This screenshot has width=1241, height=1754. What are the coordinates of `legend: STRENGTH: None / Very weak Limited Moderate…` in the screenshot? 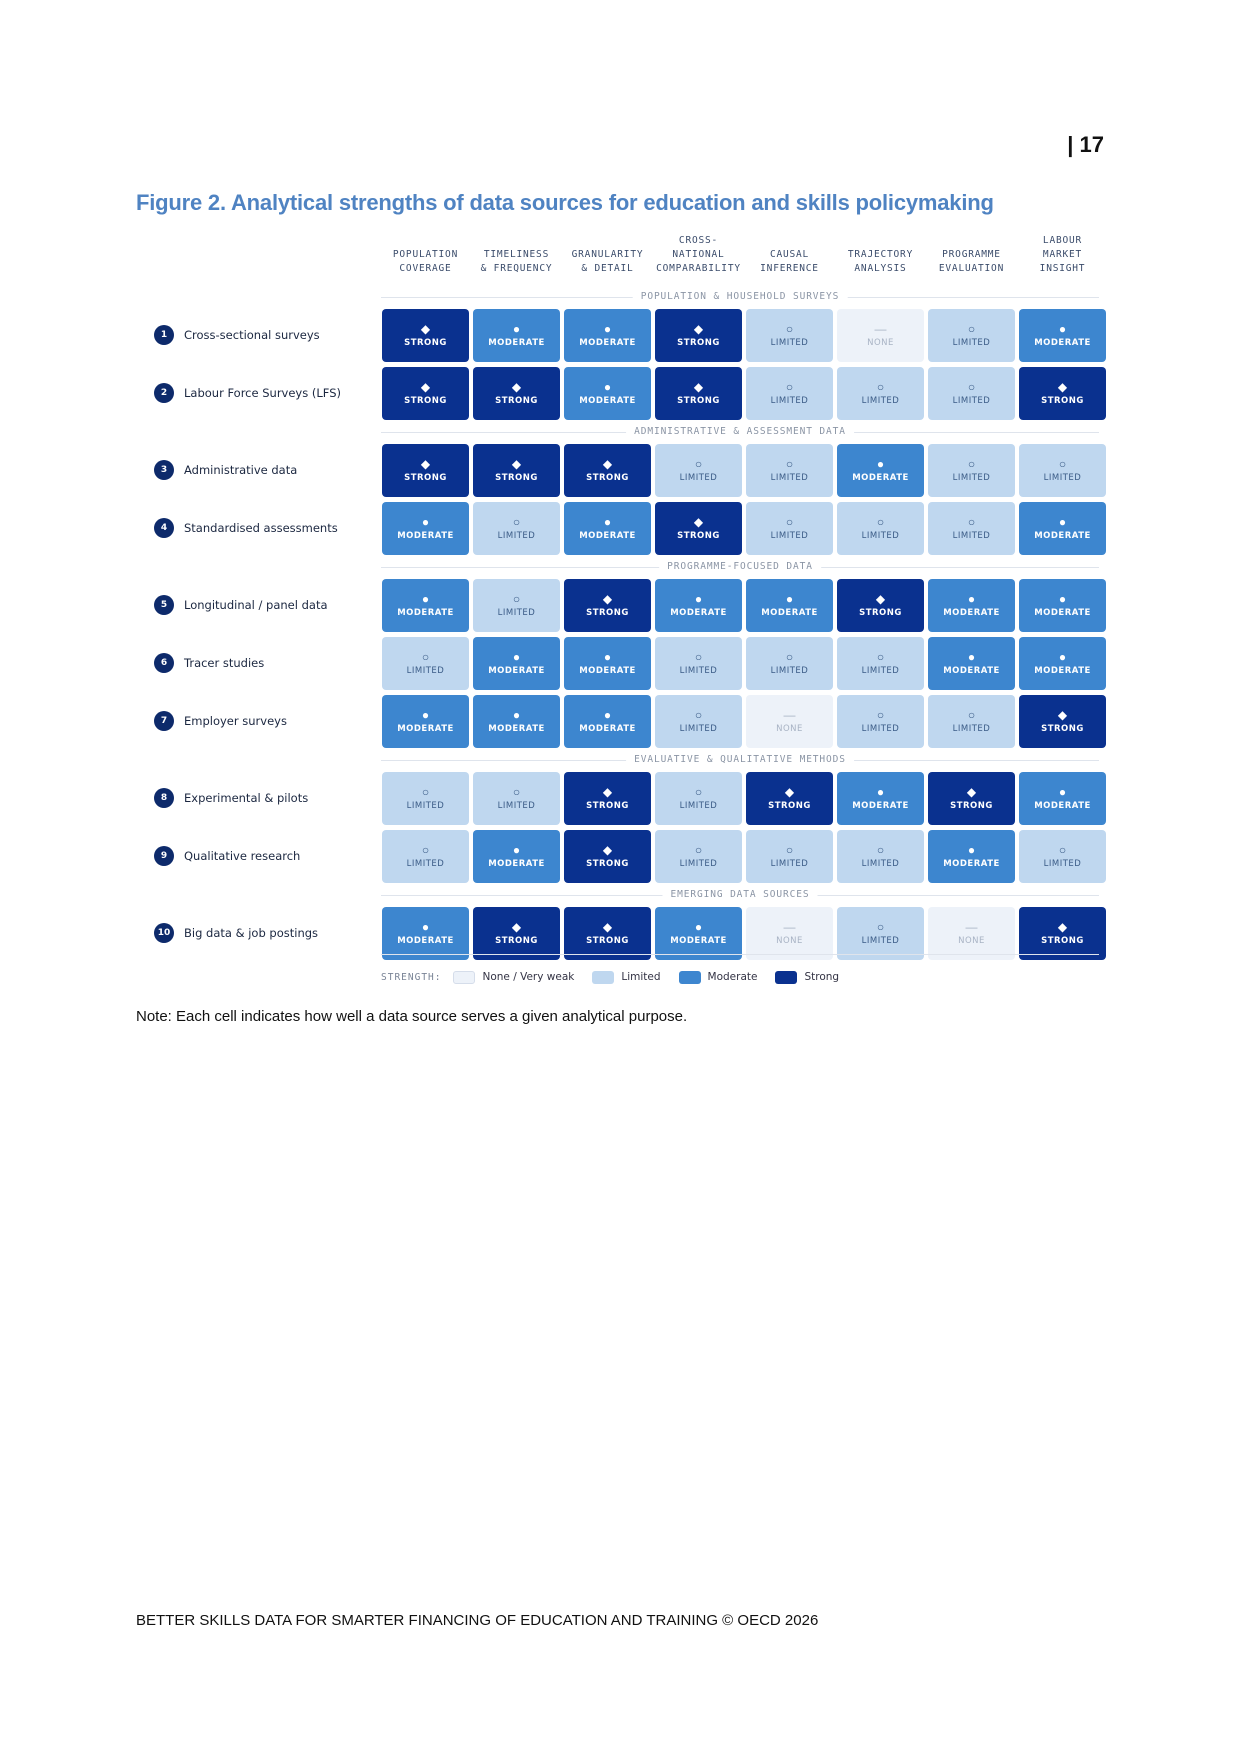 It's located at (619, 977).